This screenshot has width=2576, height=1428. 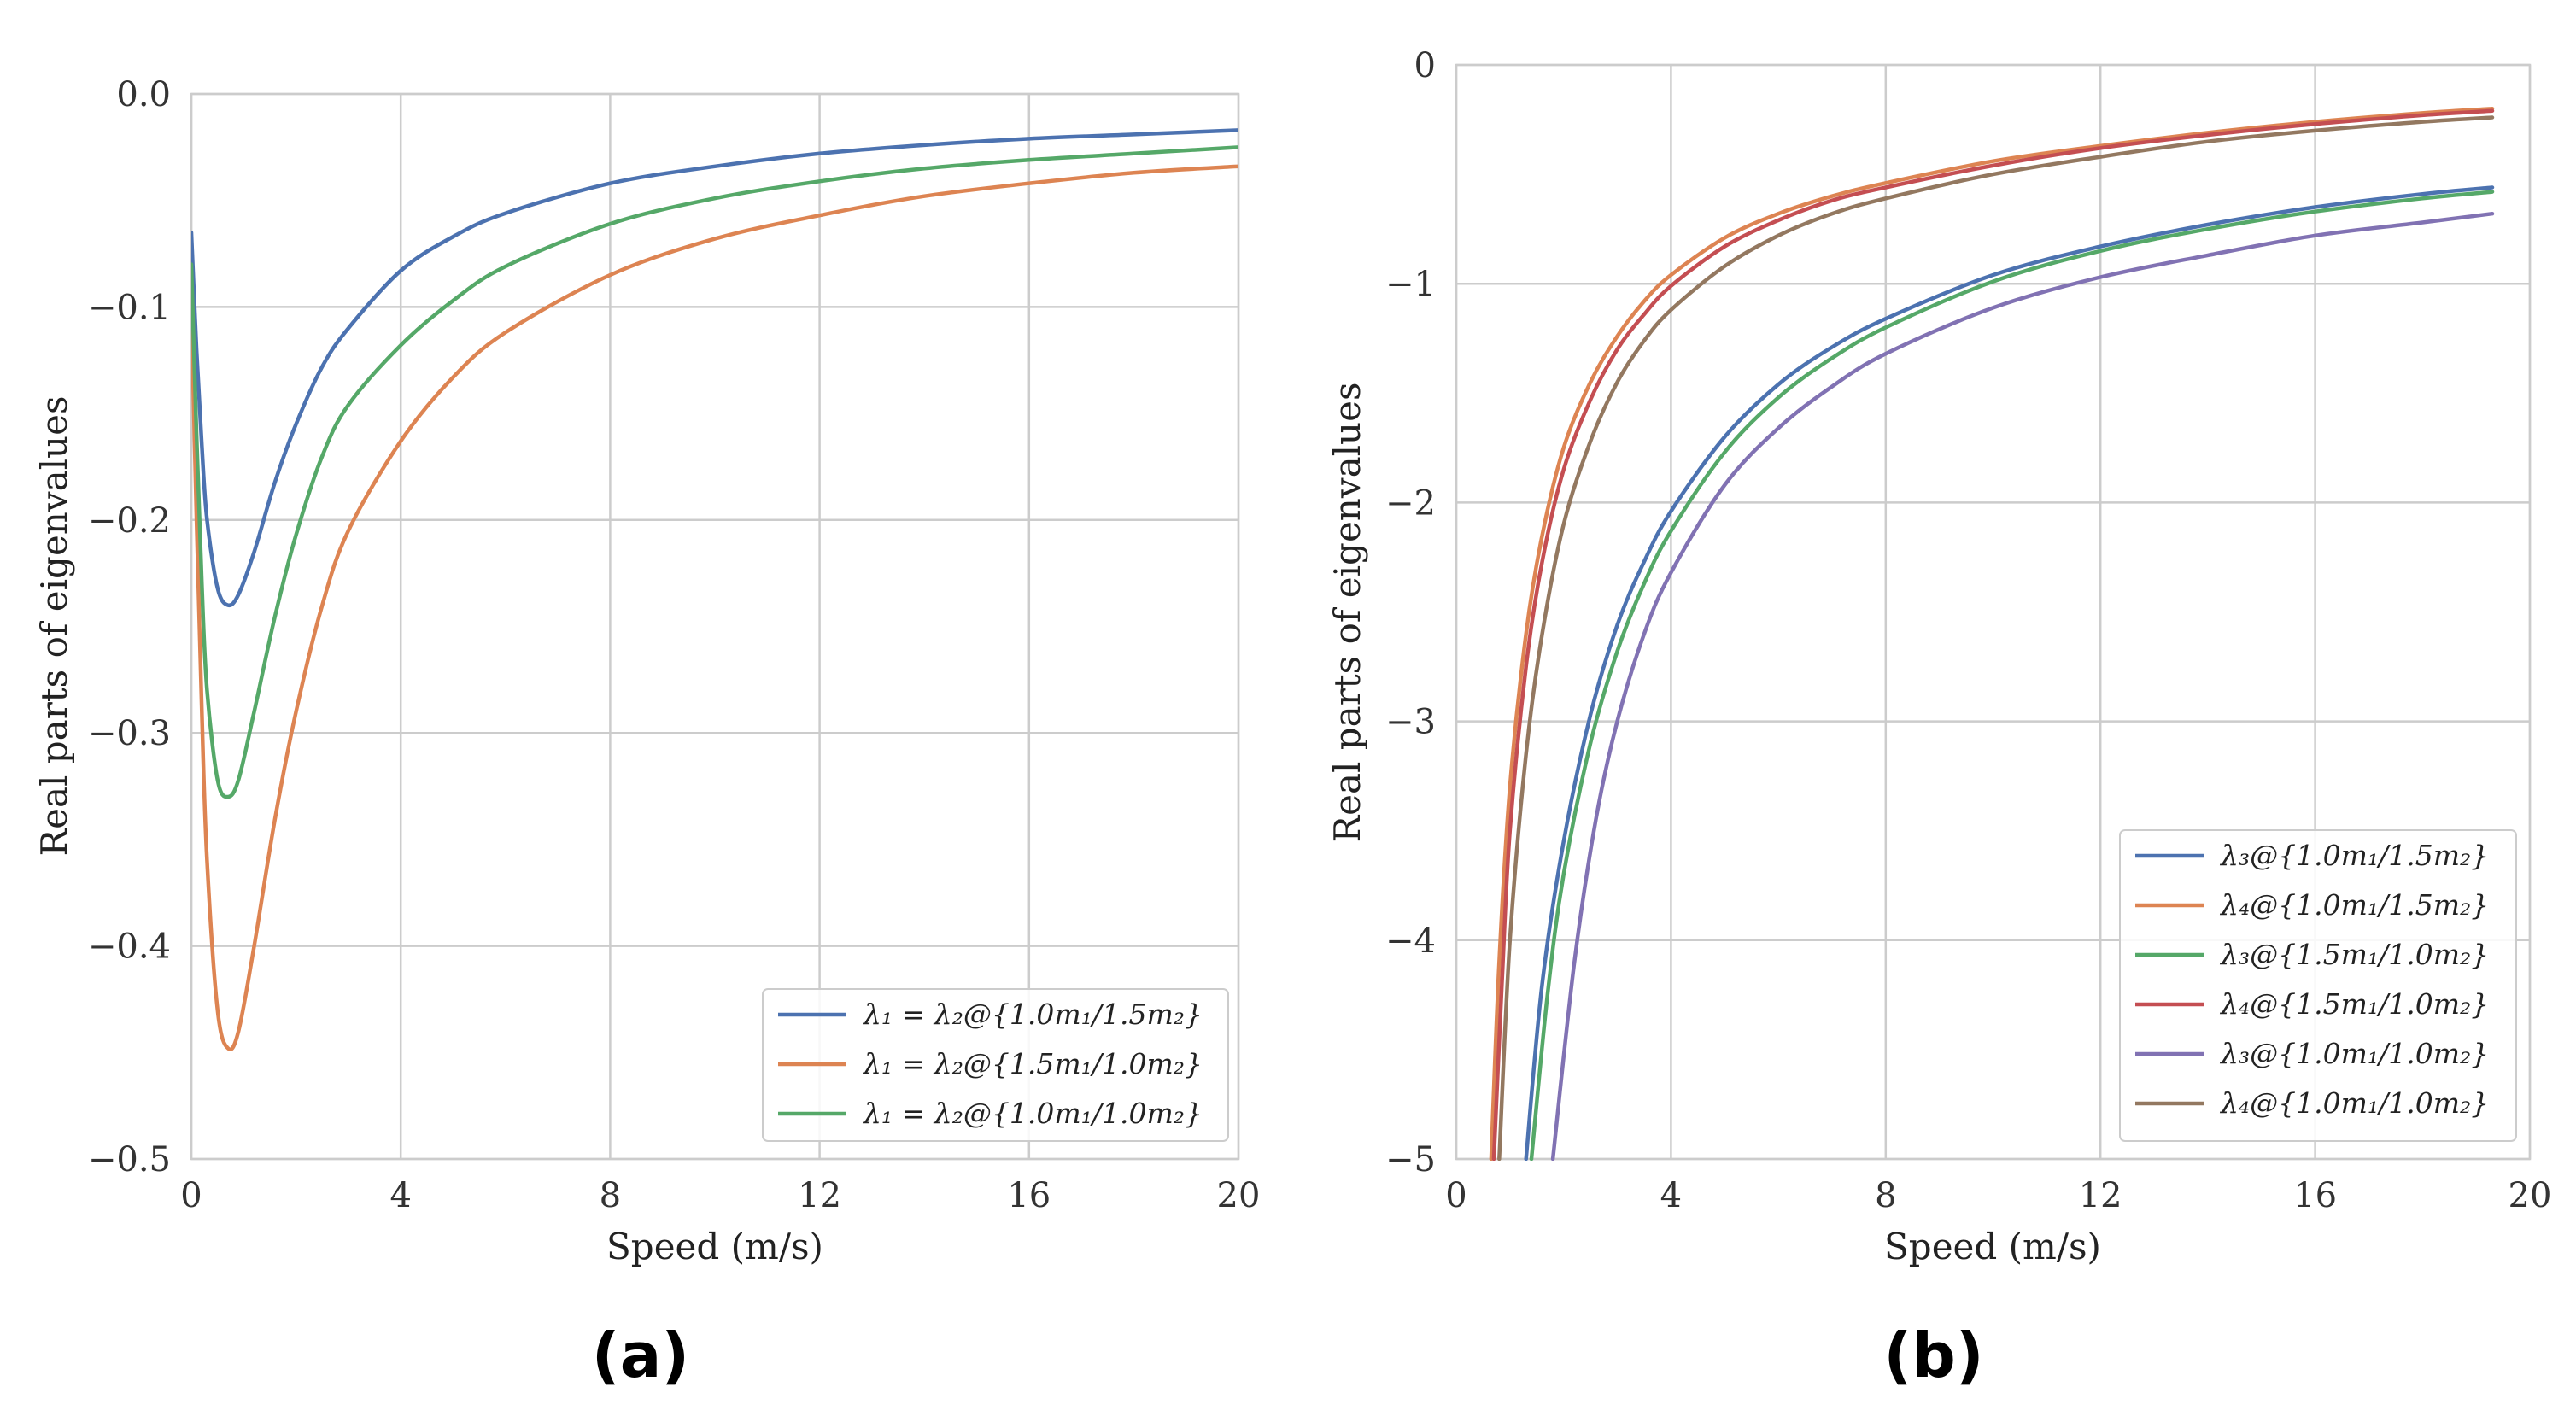 What do you see at coordinates (1425, 65) in the screenshot?
I see `chart-b-y-tick-label: 0` at bounding box center [1425, 65].